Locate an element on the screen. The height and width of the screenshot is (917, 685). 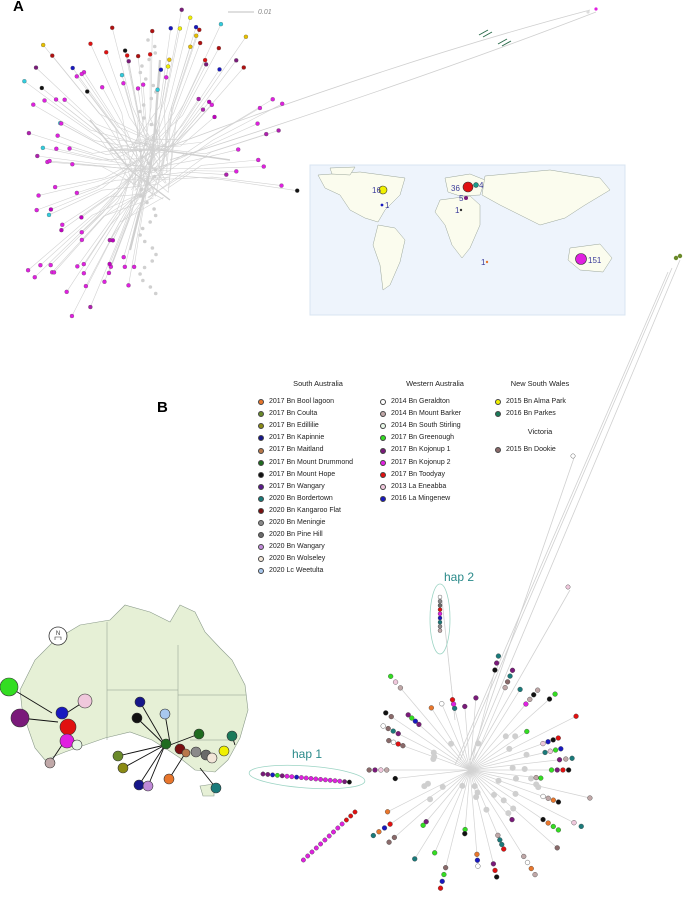
legend-item: 2017 Bn Wangary is located at coordinates (318, 487).